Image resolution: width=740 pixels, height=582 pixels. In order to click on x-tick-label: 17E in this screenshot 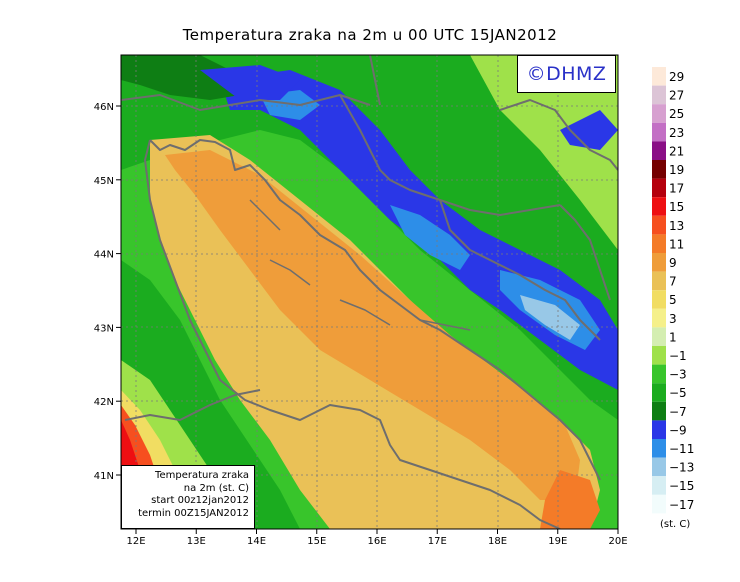, I will do `click(437, 541)`.